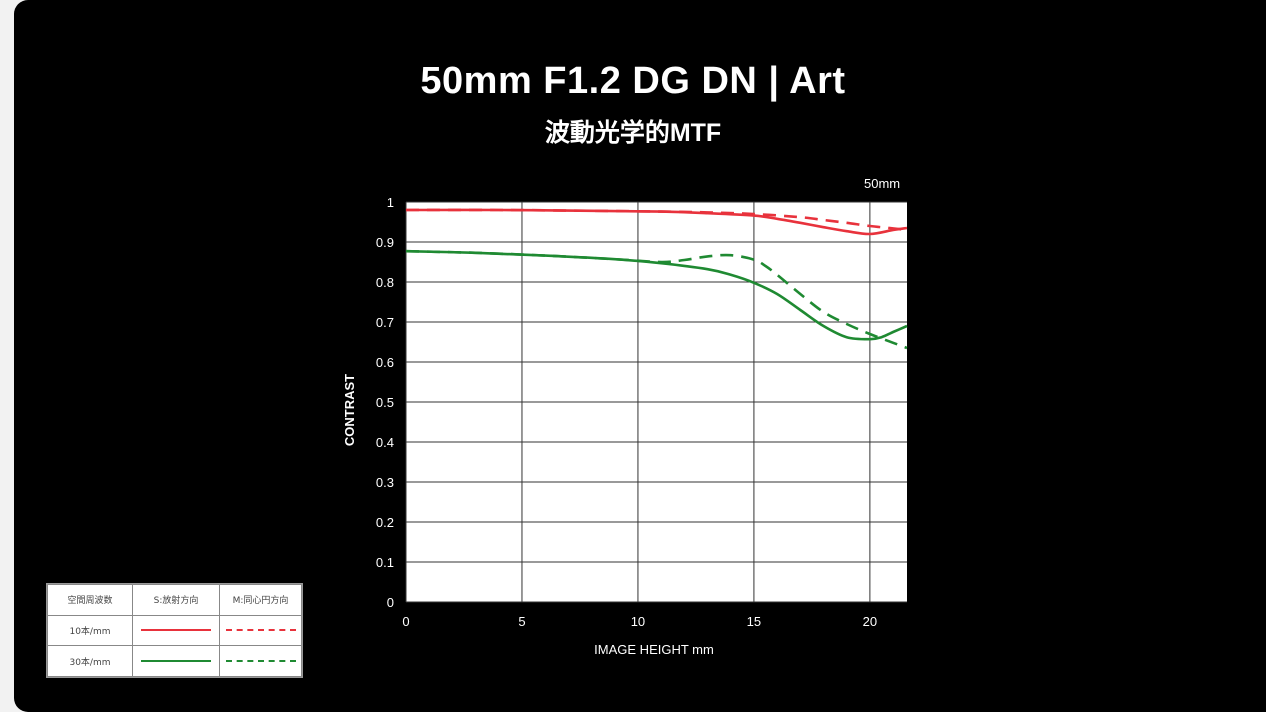 The width and height of the screenshot is (1266, 712). What do you see at coordinates (385, 442) in the screenshot?
I see `y-tick-label: 0.4` at bounding box center [385, 442].